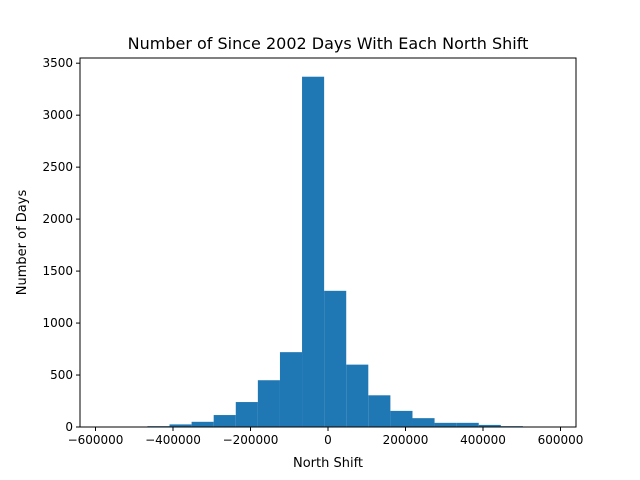 This screenshot has width=640, height=480. I want to click on x-tick-label: −200000, so click(251, 440).